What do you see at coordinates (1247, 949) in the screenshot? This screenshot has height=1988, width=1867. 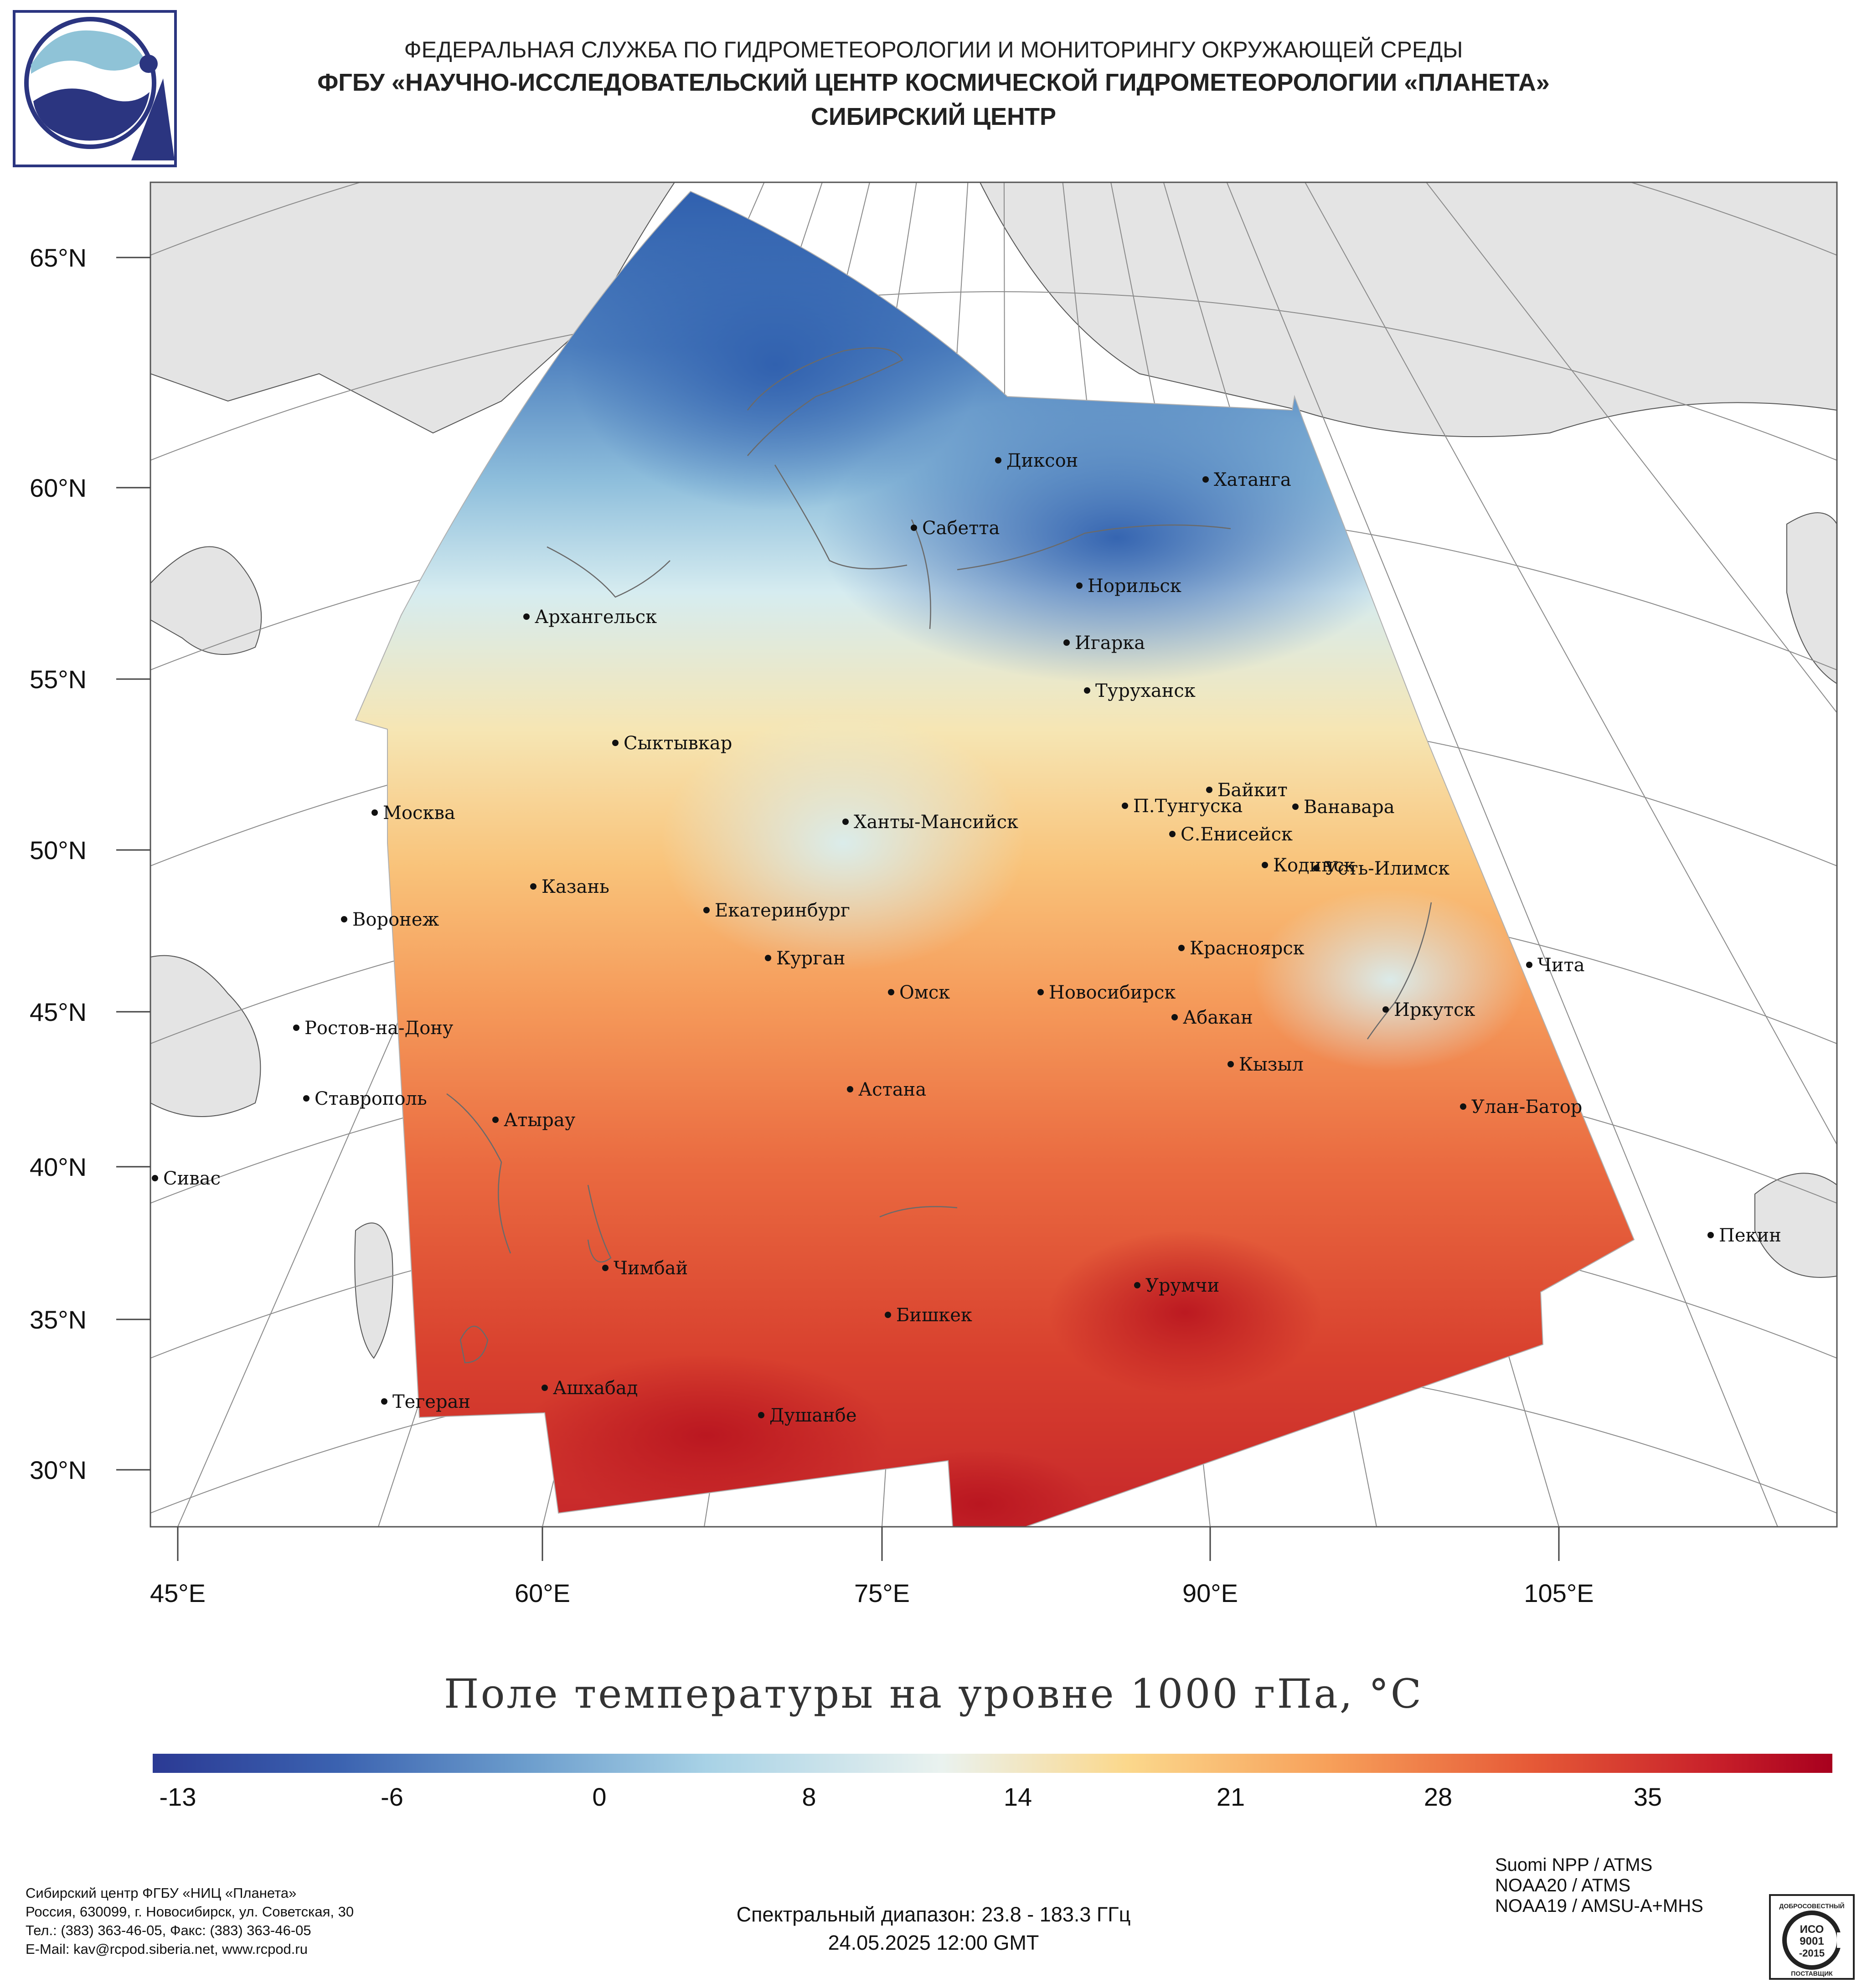 I see `city-label: Красноярск` at bounding box center [1247, 949].